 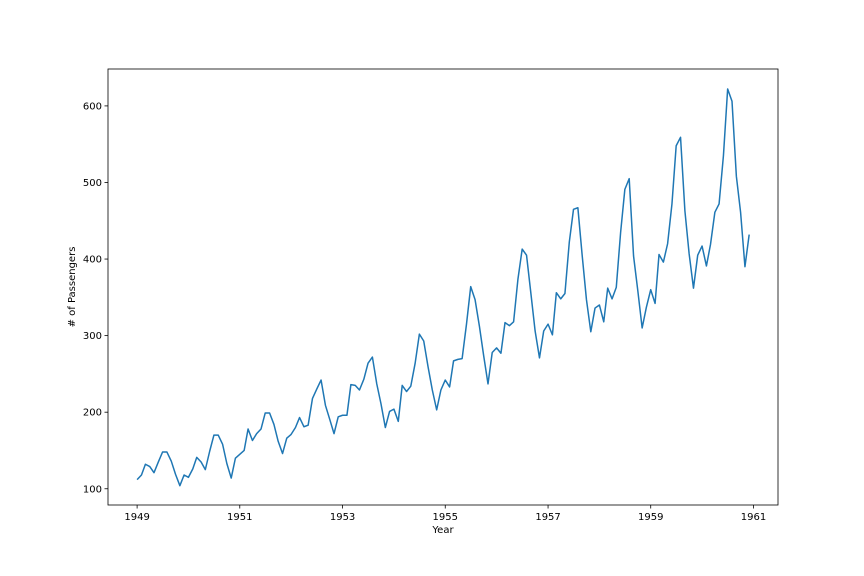 I want to click on x-tick-label: 1953, so click(x=342, y=517).